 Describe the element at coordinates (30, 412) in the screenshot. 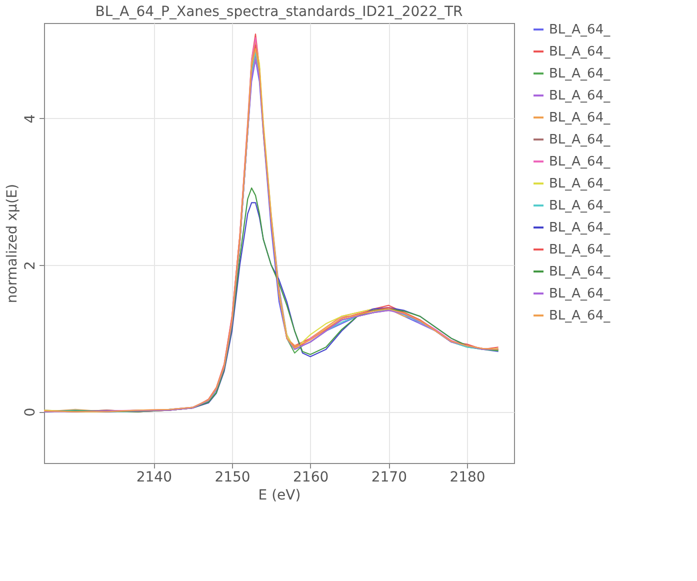

I see `y-tick-label: 0` at that location.